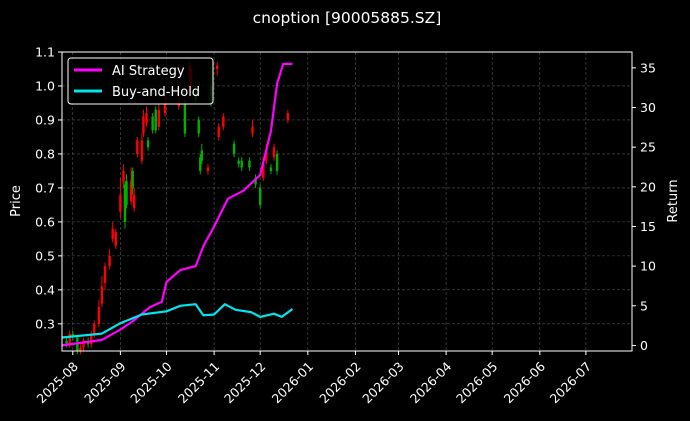  What do you see at coordinates (148, 71) in the screenshot?
I see `legend-ai-strategy-label: AI Strategy` at bounding box center [148, 71].